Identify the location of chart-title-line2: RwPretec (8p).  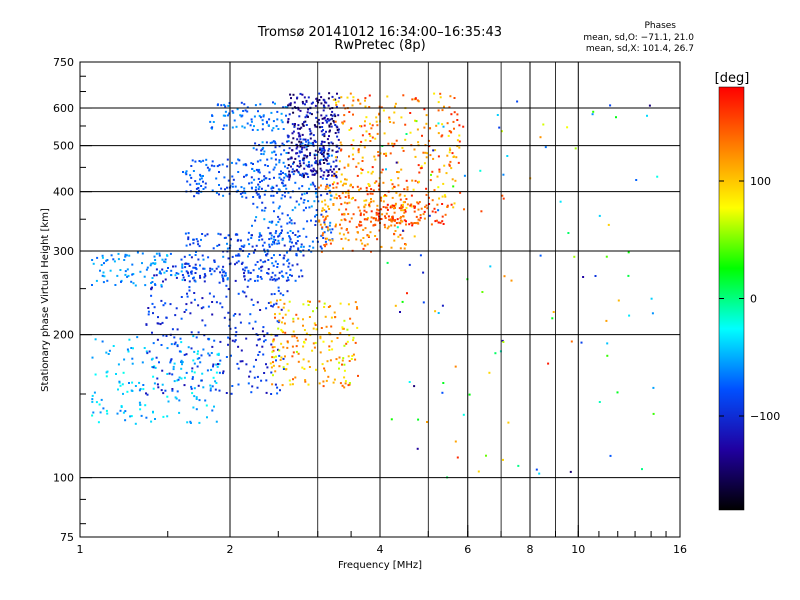
(380, 45).